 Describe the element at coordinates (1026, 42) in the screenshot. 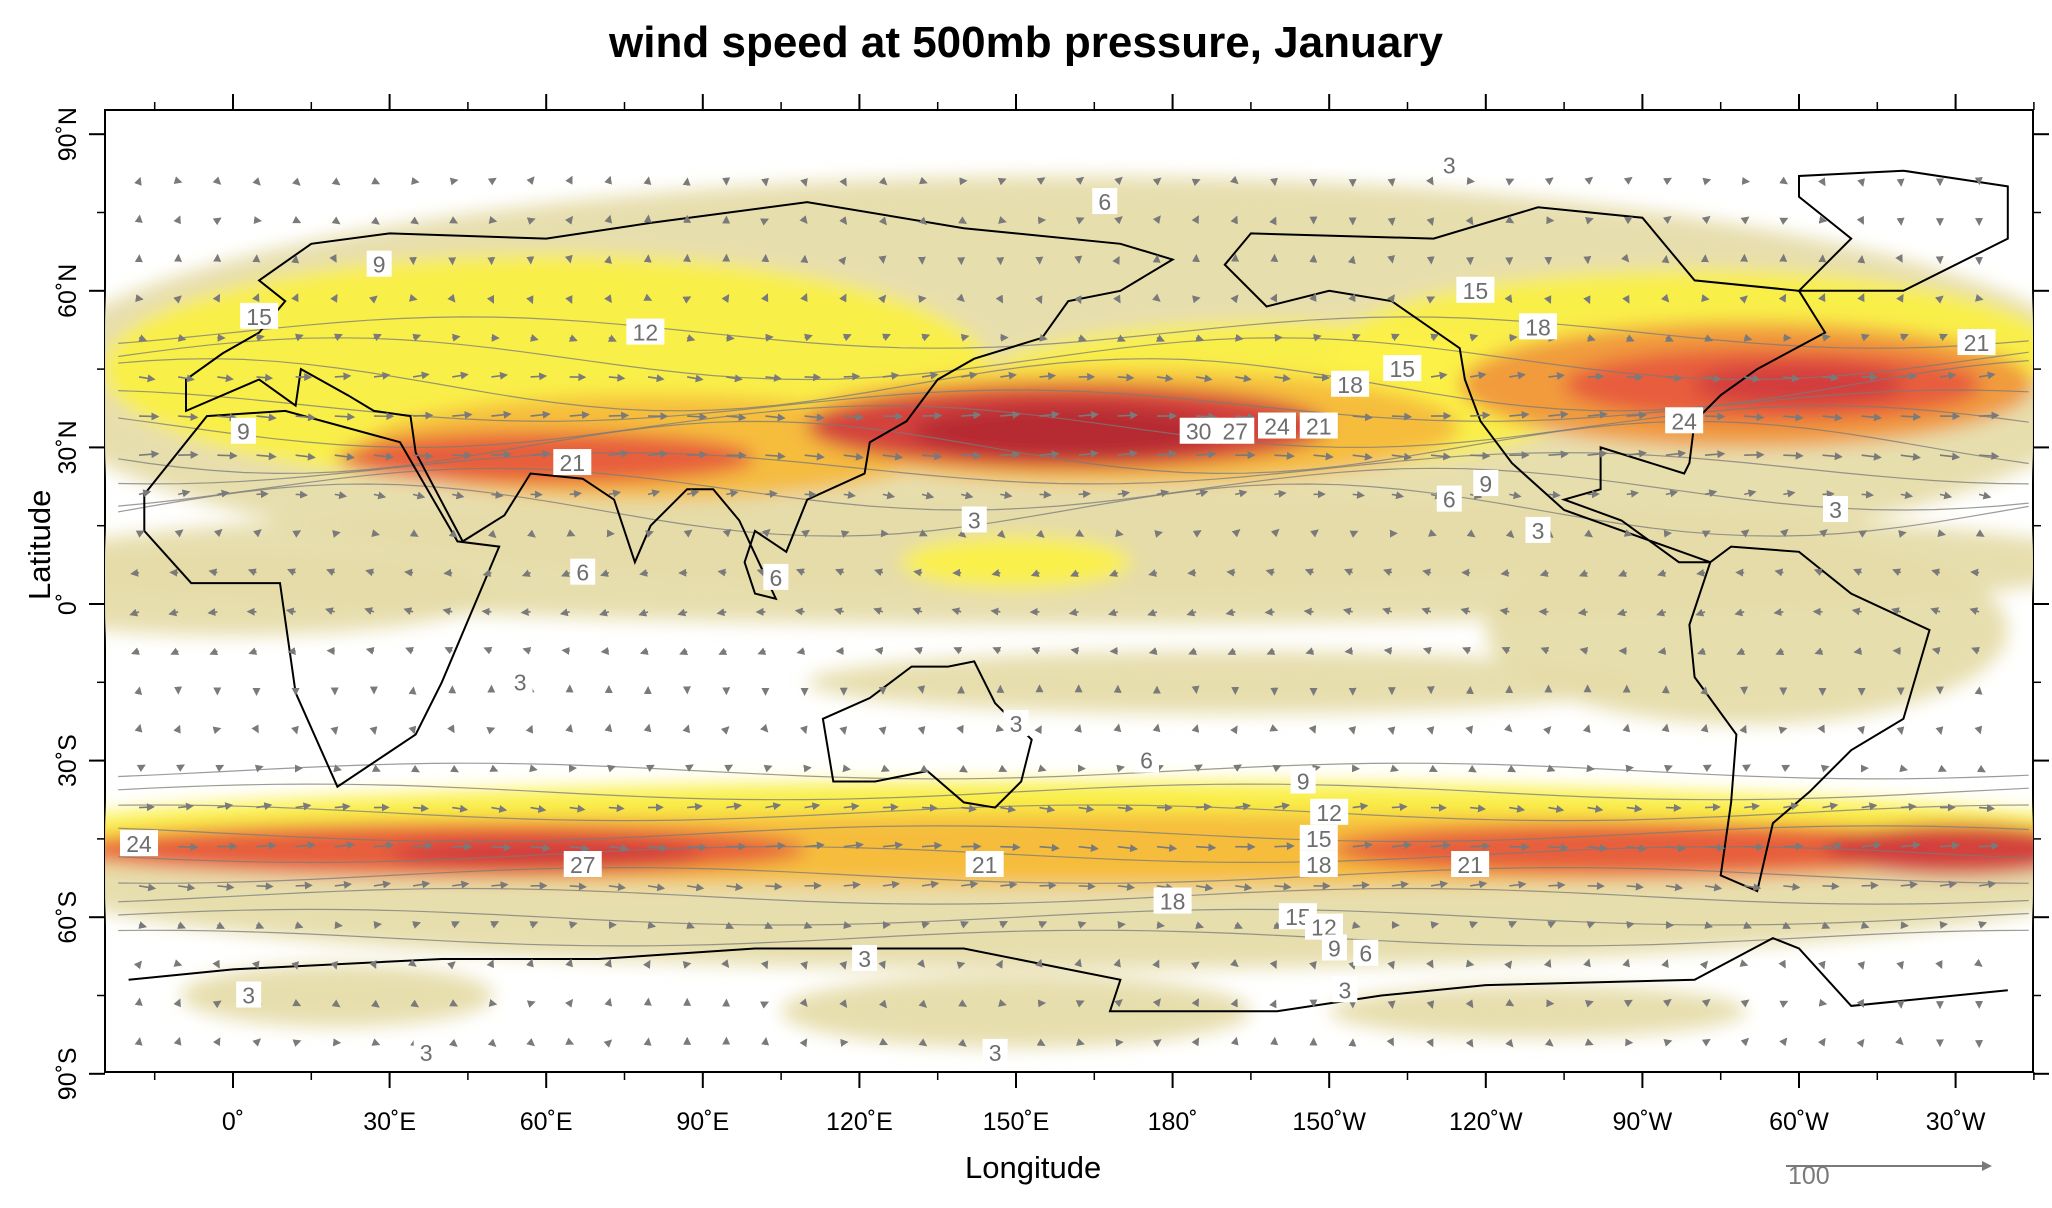

I see `map-title: wind speed at 500mb pressure, January` at that location.